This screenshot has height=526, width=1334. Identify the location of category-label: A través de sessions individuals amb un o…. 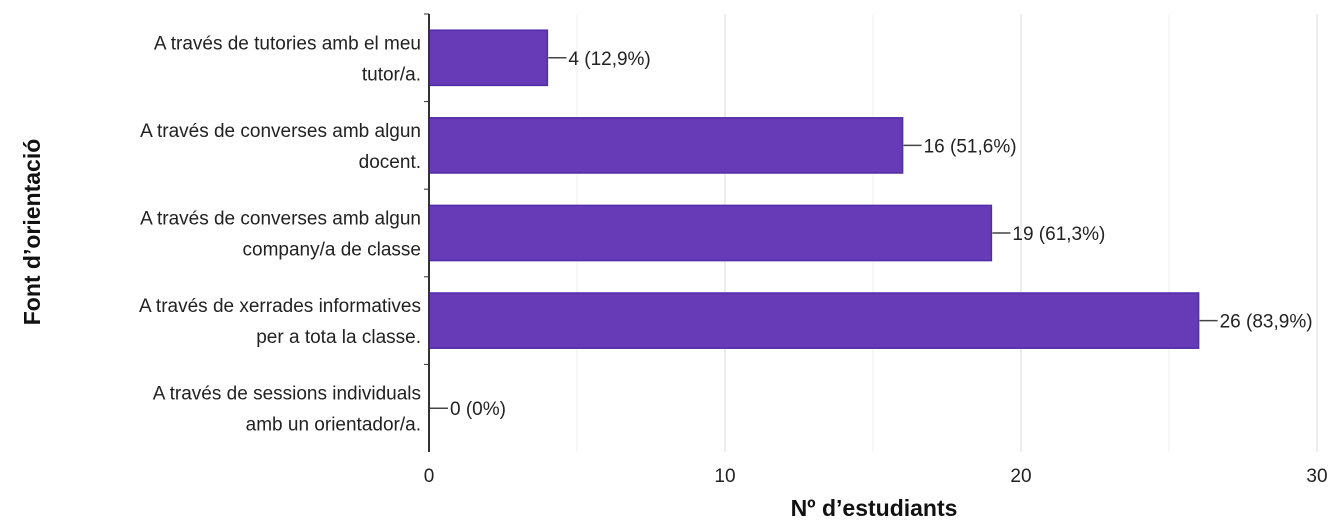
(287, 410).